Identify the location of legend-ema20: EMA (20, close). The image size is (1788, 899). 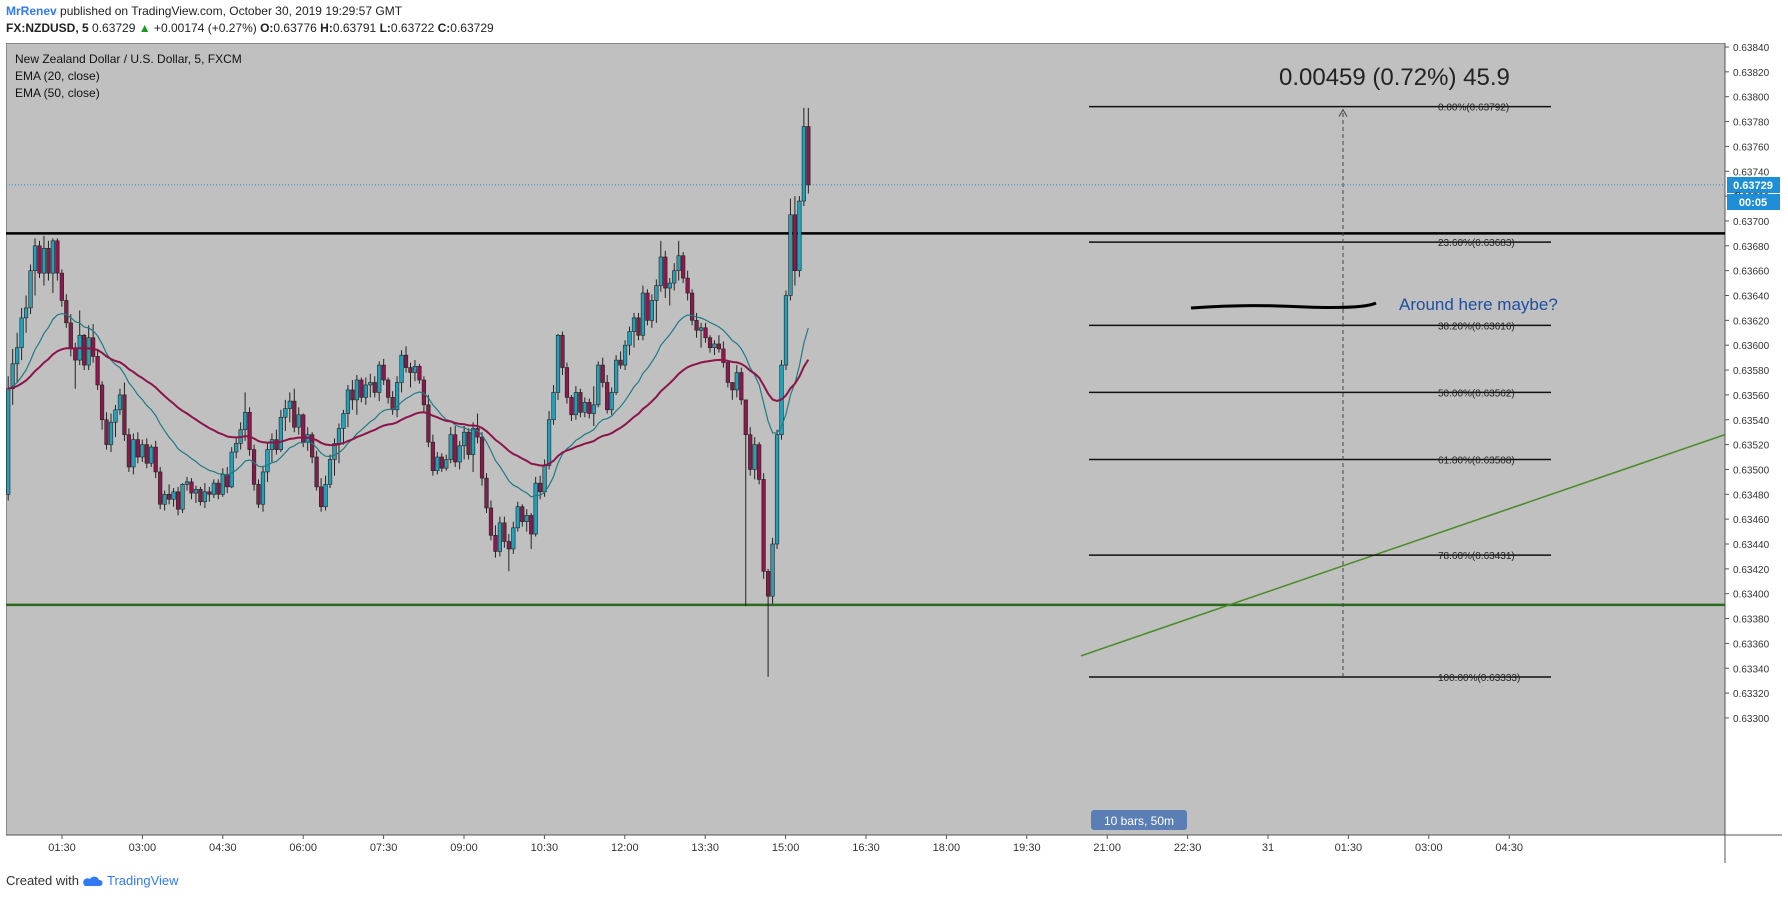
(57, 76).